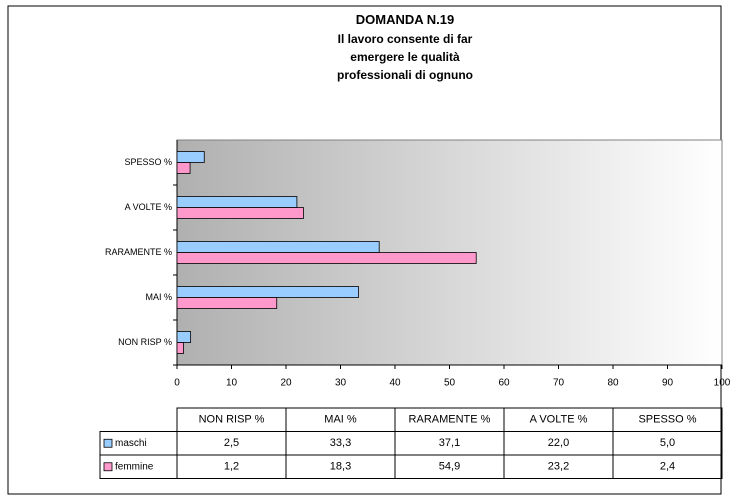 This screenshot has height=501, width=730. What do you see at coordinates (559, 383) in the screenshot?
I see `x-tick-label: 70` at bounding box center [559, 383].